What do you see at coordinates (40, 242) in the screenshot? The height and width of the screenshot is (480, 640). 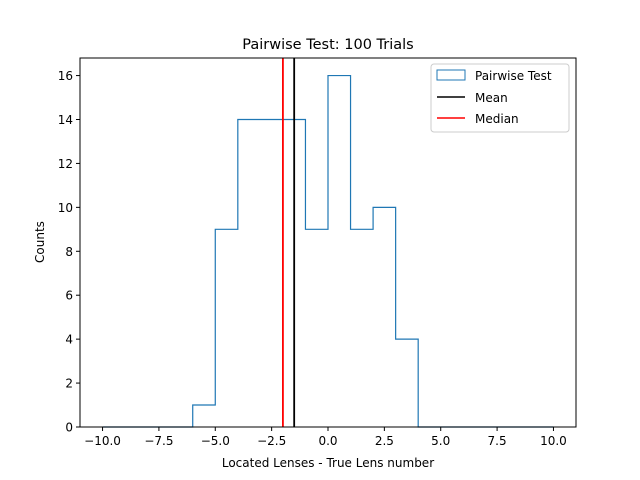 I see `y-axis-label: Counts` at bounding box center [40, 242].